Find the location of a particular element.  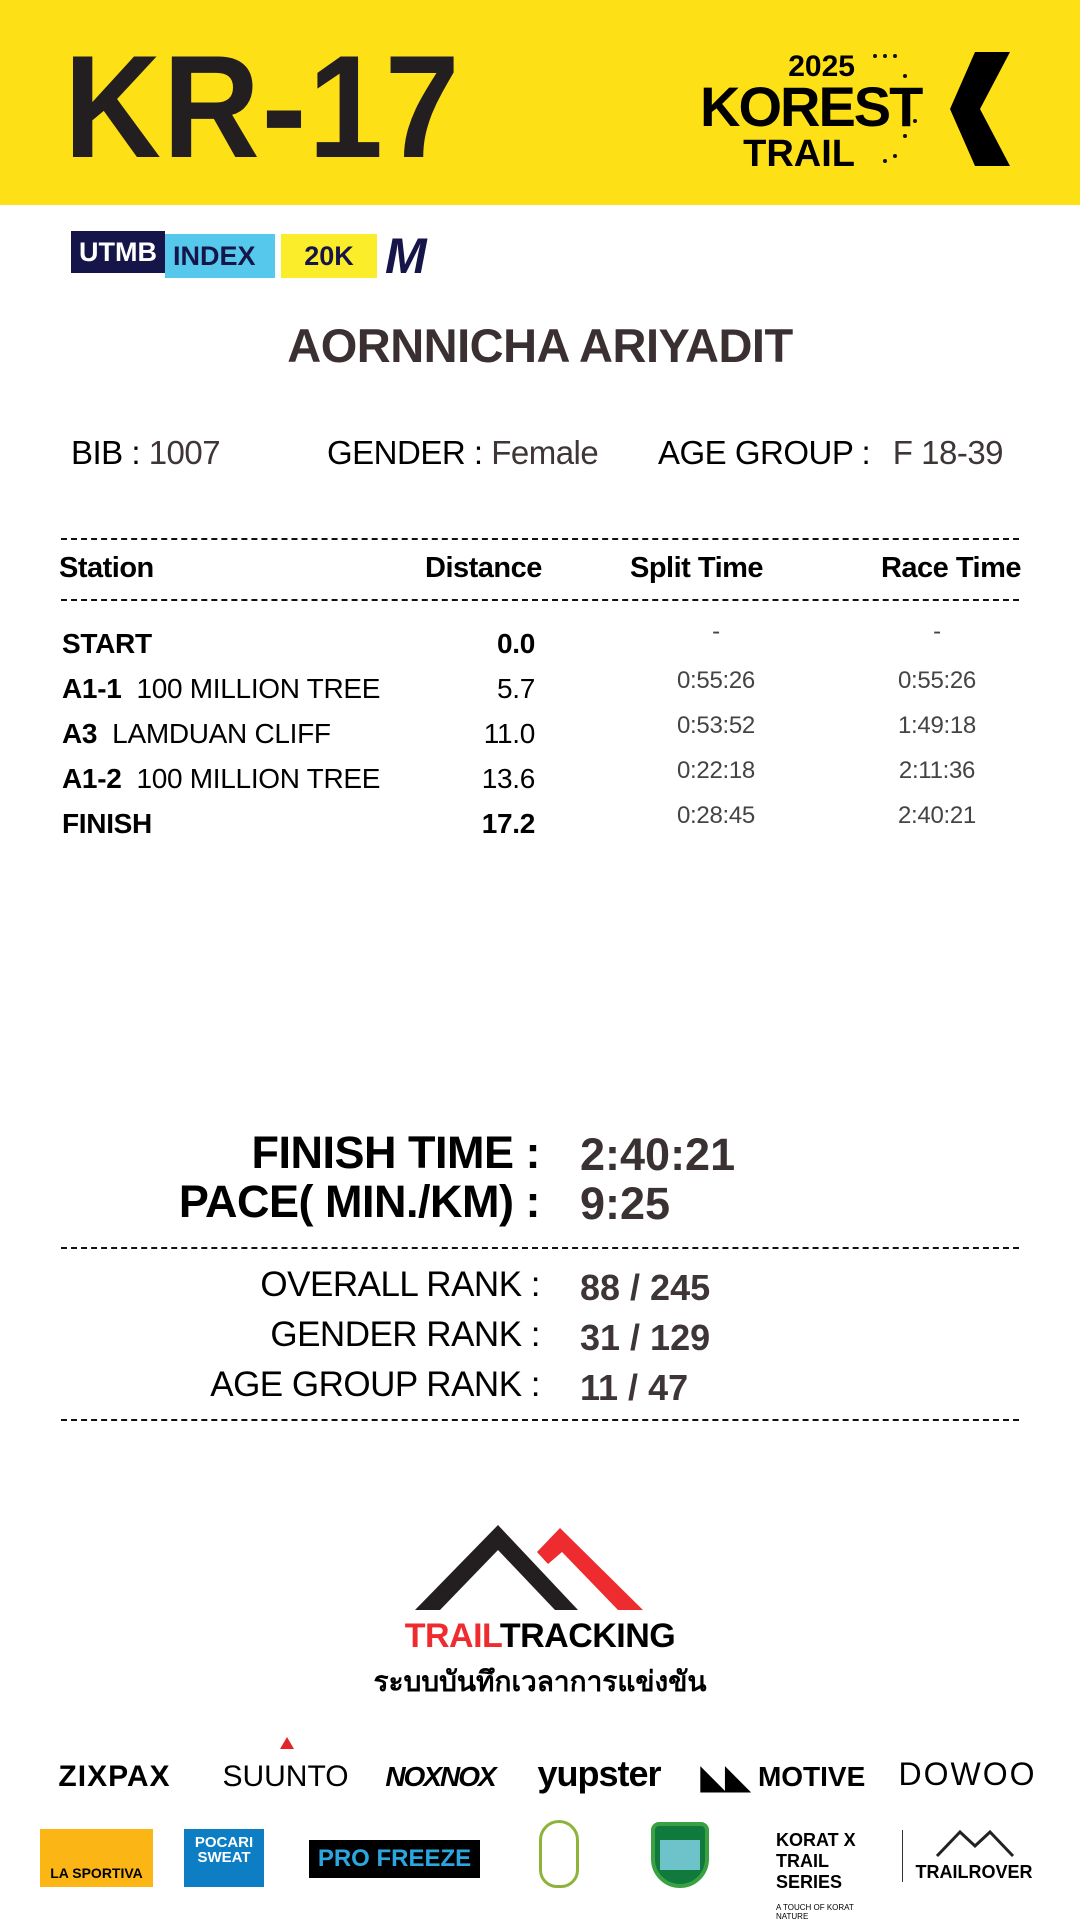

logo-year: 2025 is located at coordinates (821, 66).